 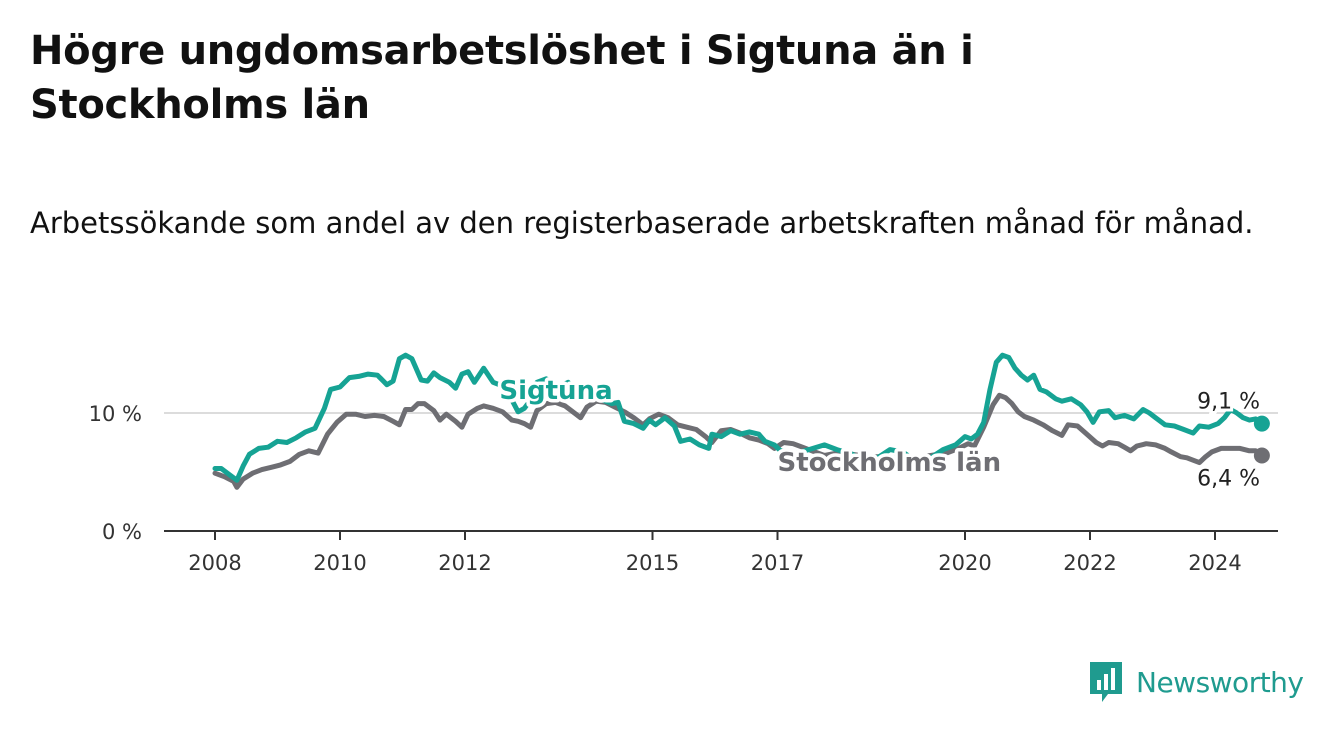 What do you see at coordinates (339, 563) in the screenshot?
I see `x-tick-label: 2010` at bounding box center [339, 563].